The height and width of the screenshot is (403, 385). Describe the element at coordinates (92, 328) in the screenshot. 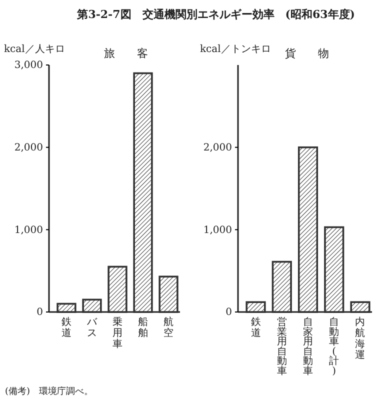

I see `x-tick-label: バス` at that location.